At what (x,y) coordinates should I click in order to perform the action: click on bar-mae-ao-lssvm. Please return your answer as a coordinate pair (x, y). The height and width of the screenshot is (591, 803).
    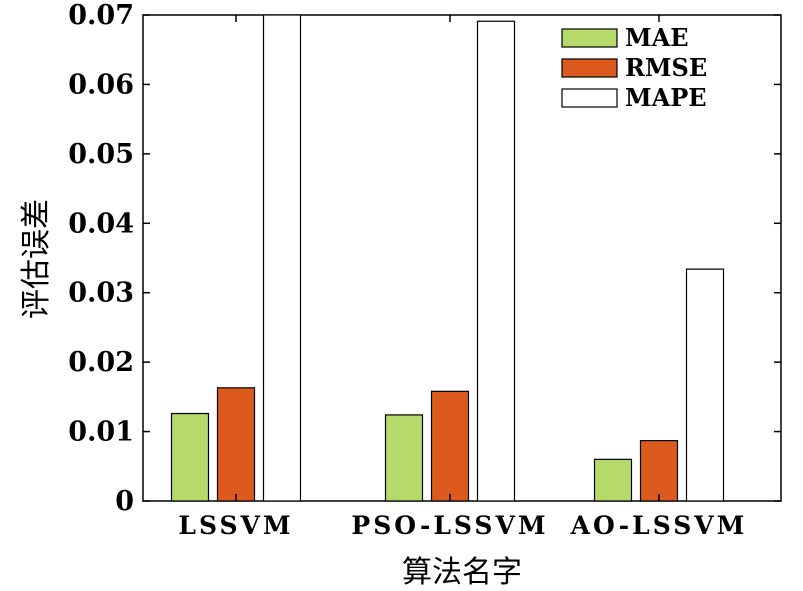
    Looking at the image, I should click on (613, 480).